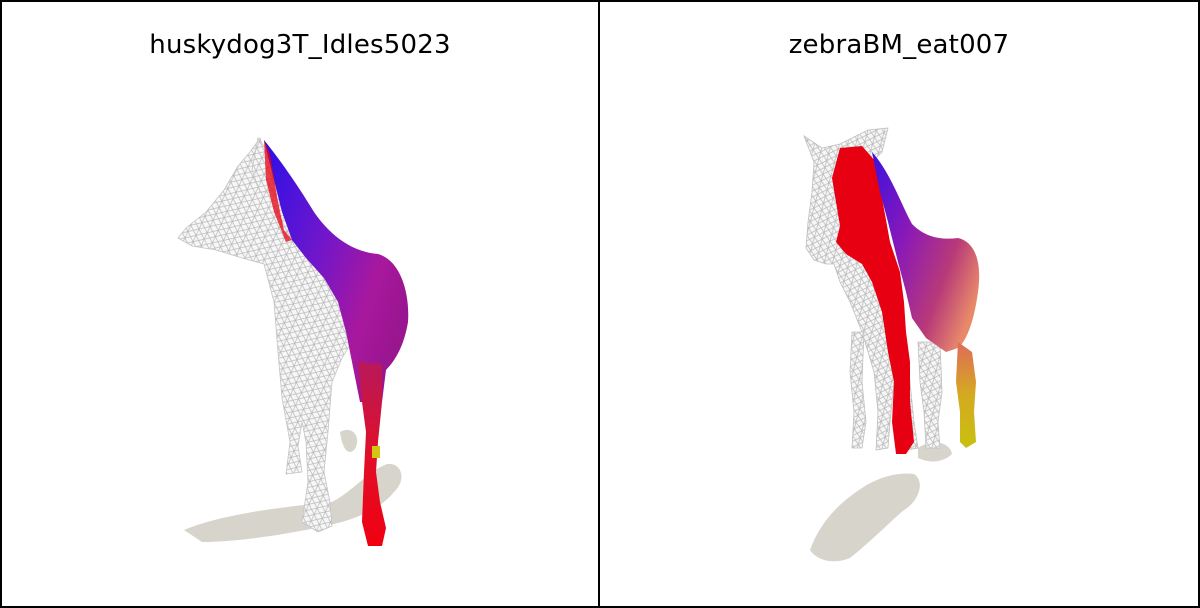  I want to click on zebra-render, so click(891, 344).